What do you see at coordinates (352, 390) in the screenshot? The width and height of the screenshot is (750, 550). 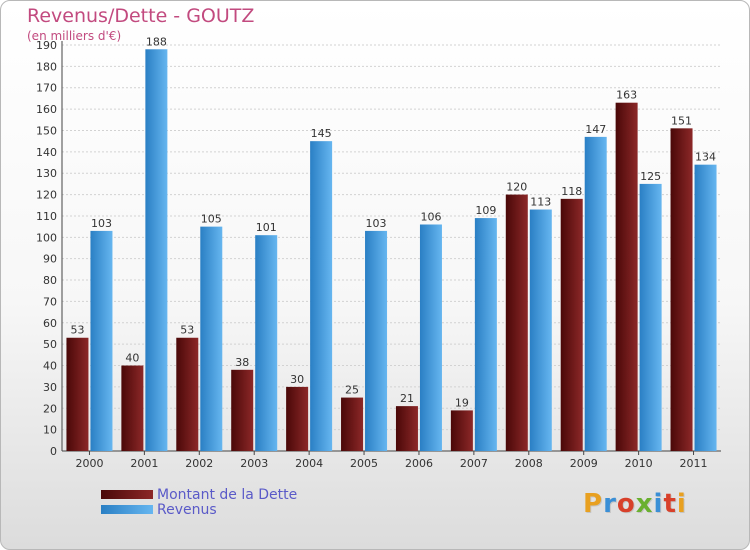 I see `data-label-debt: 25` at bounding box center [352, 390].